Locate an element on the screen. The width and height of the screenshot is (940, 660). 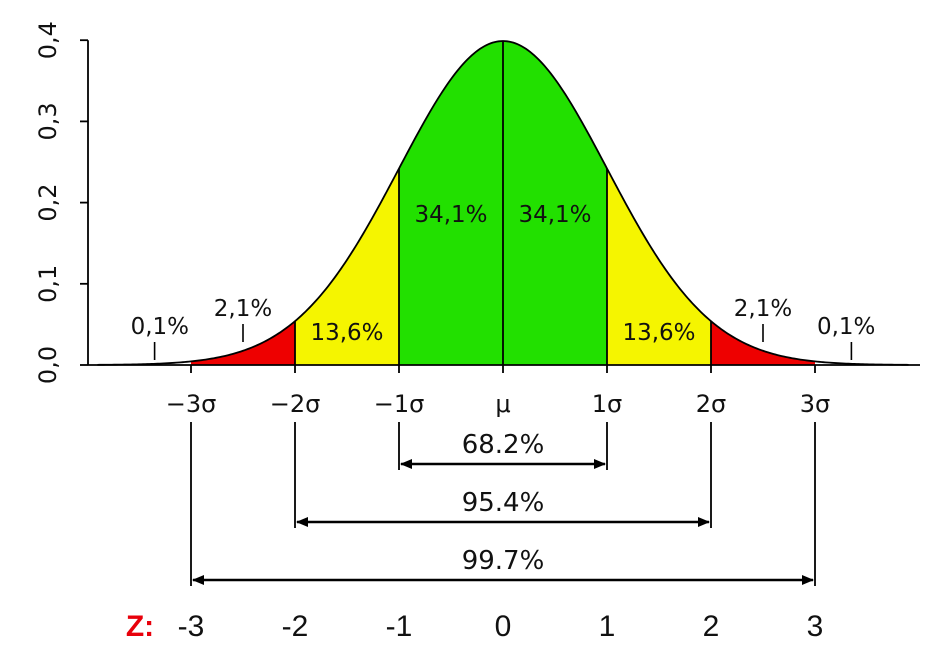
x-tick-label: μ is located at coordinates (502, 404).